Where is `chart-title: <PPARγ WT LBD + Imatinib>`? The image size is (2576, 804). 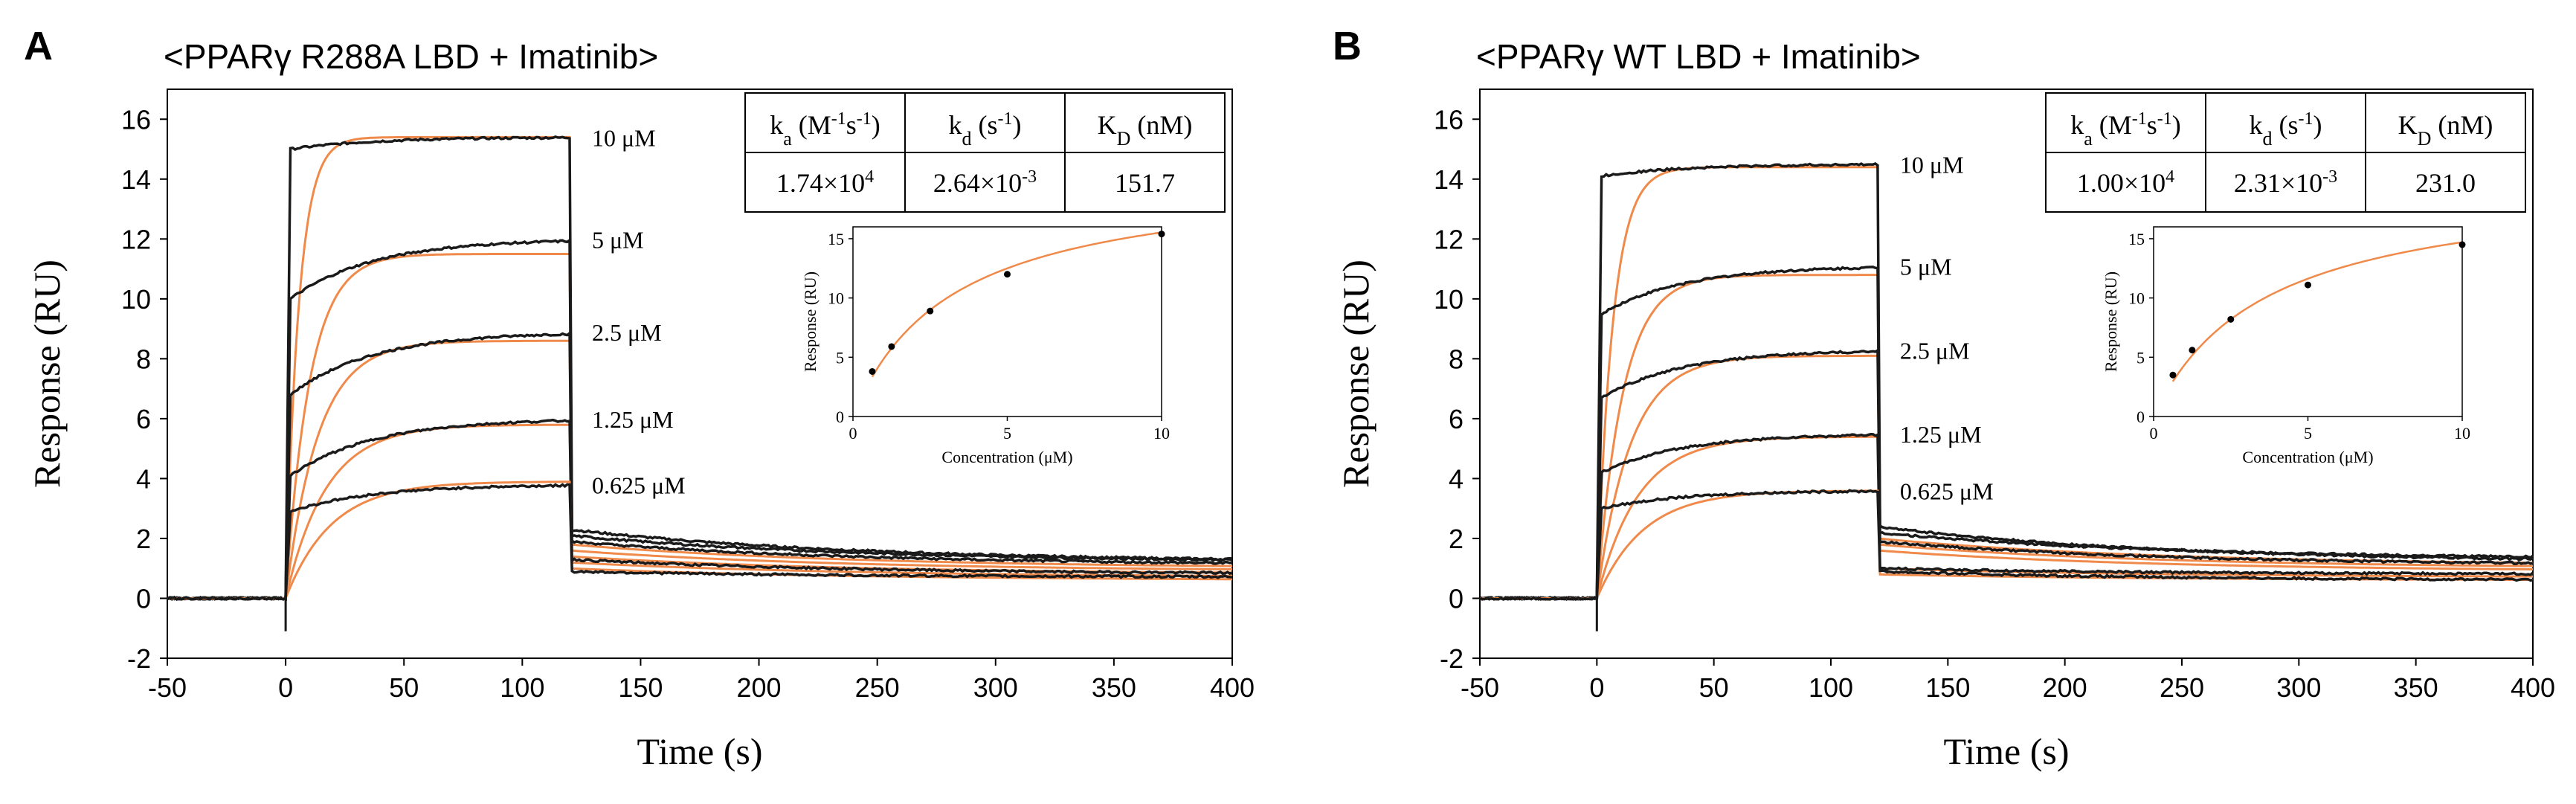
chart-title: <PPARγ WT LBD + Imatinib> is located at coordinates (1698, 56).